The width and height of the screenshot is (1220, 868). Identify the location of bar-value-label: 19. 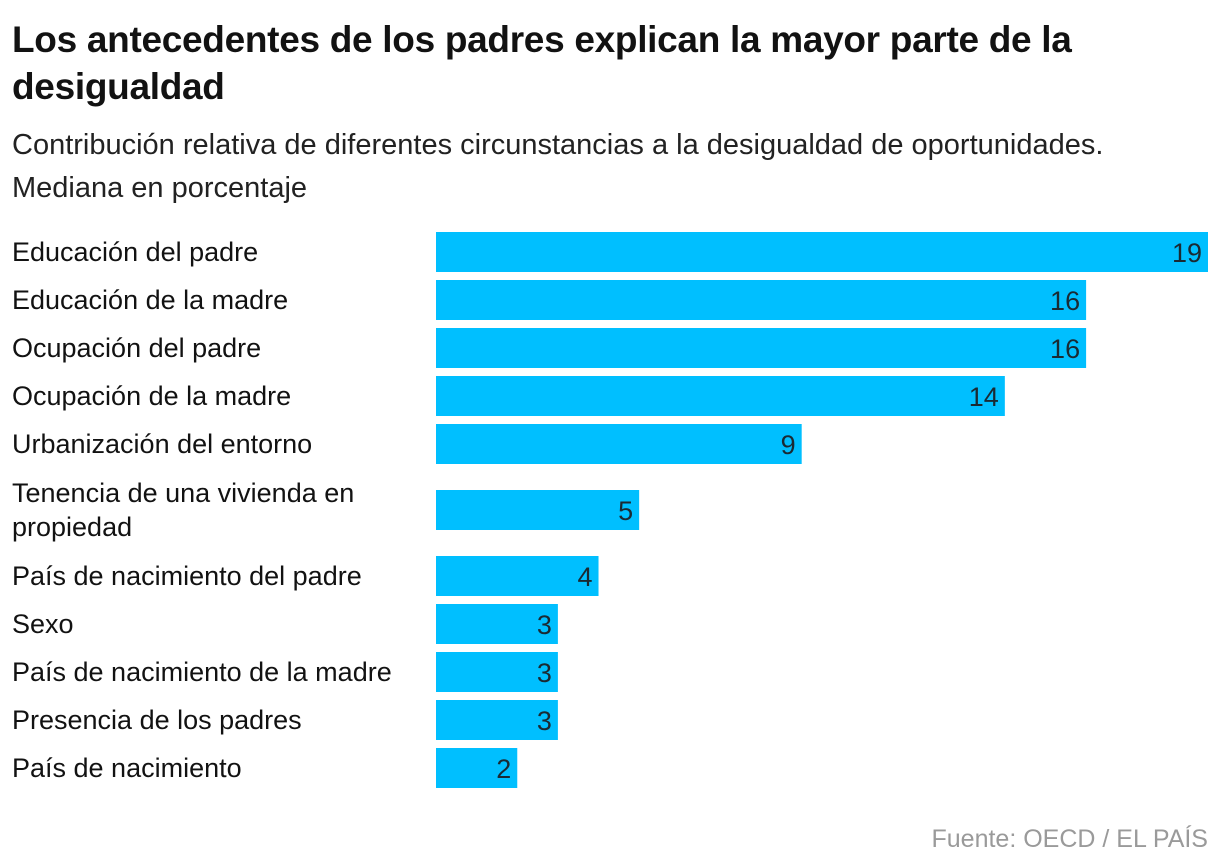
(1187, 253).